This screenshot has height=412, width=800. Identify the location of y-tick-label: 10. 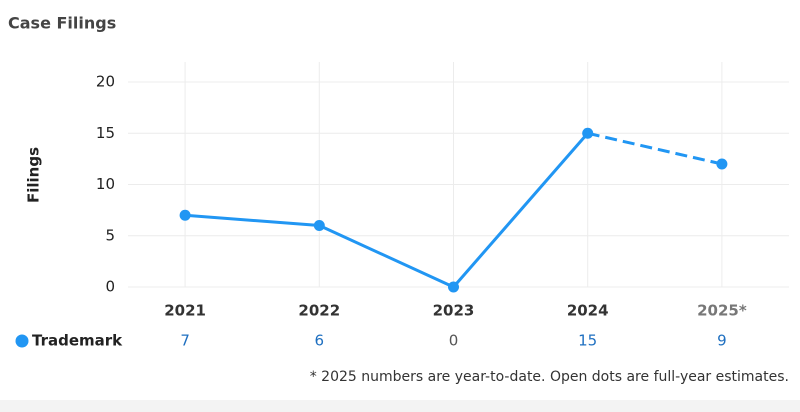
(105, 184).